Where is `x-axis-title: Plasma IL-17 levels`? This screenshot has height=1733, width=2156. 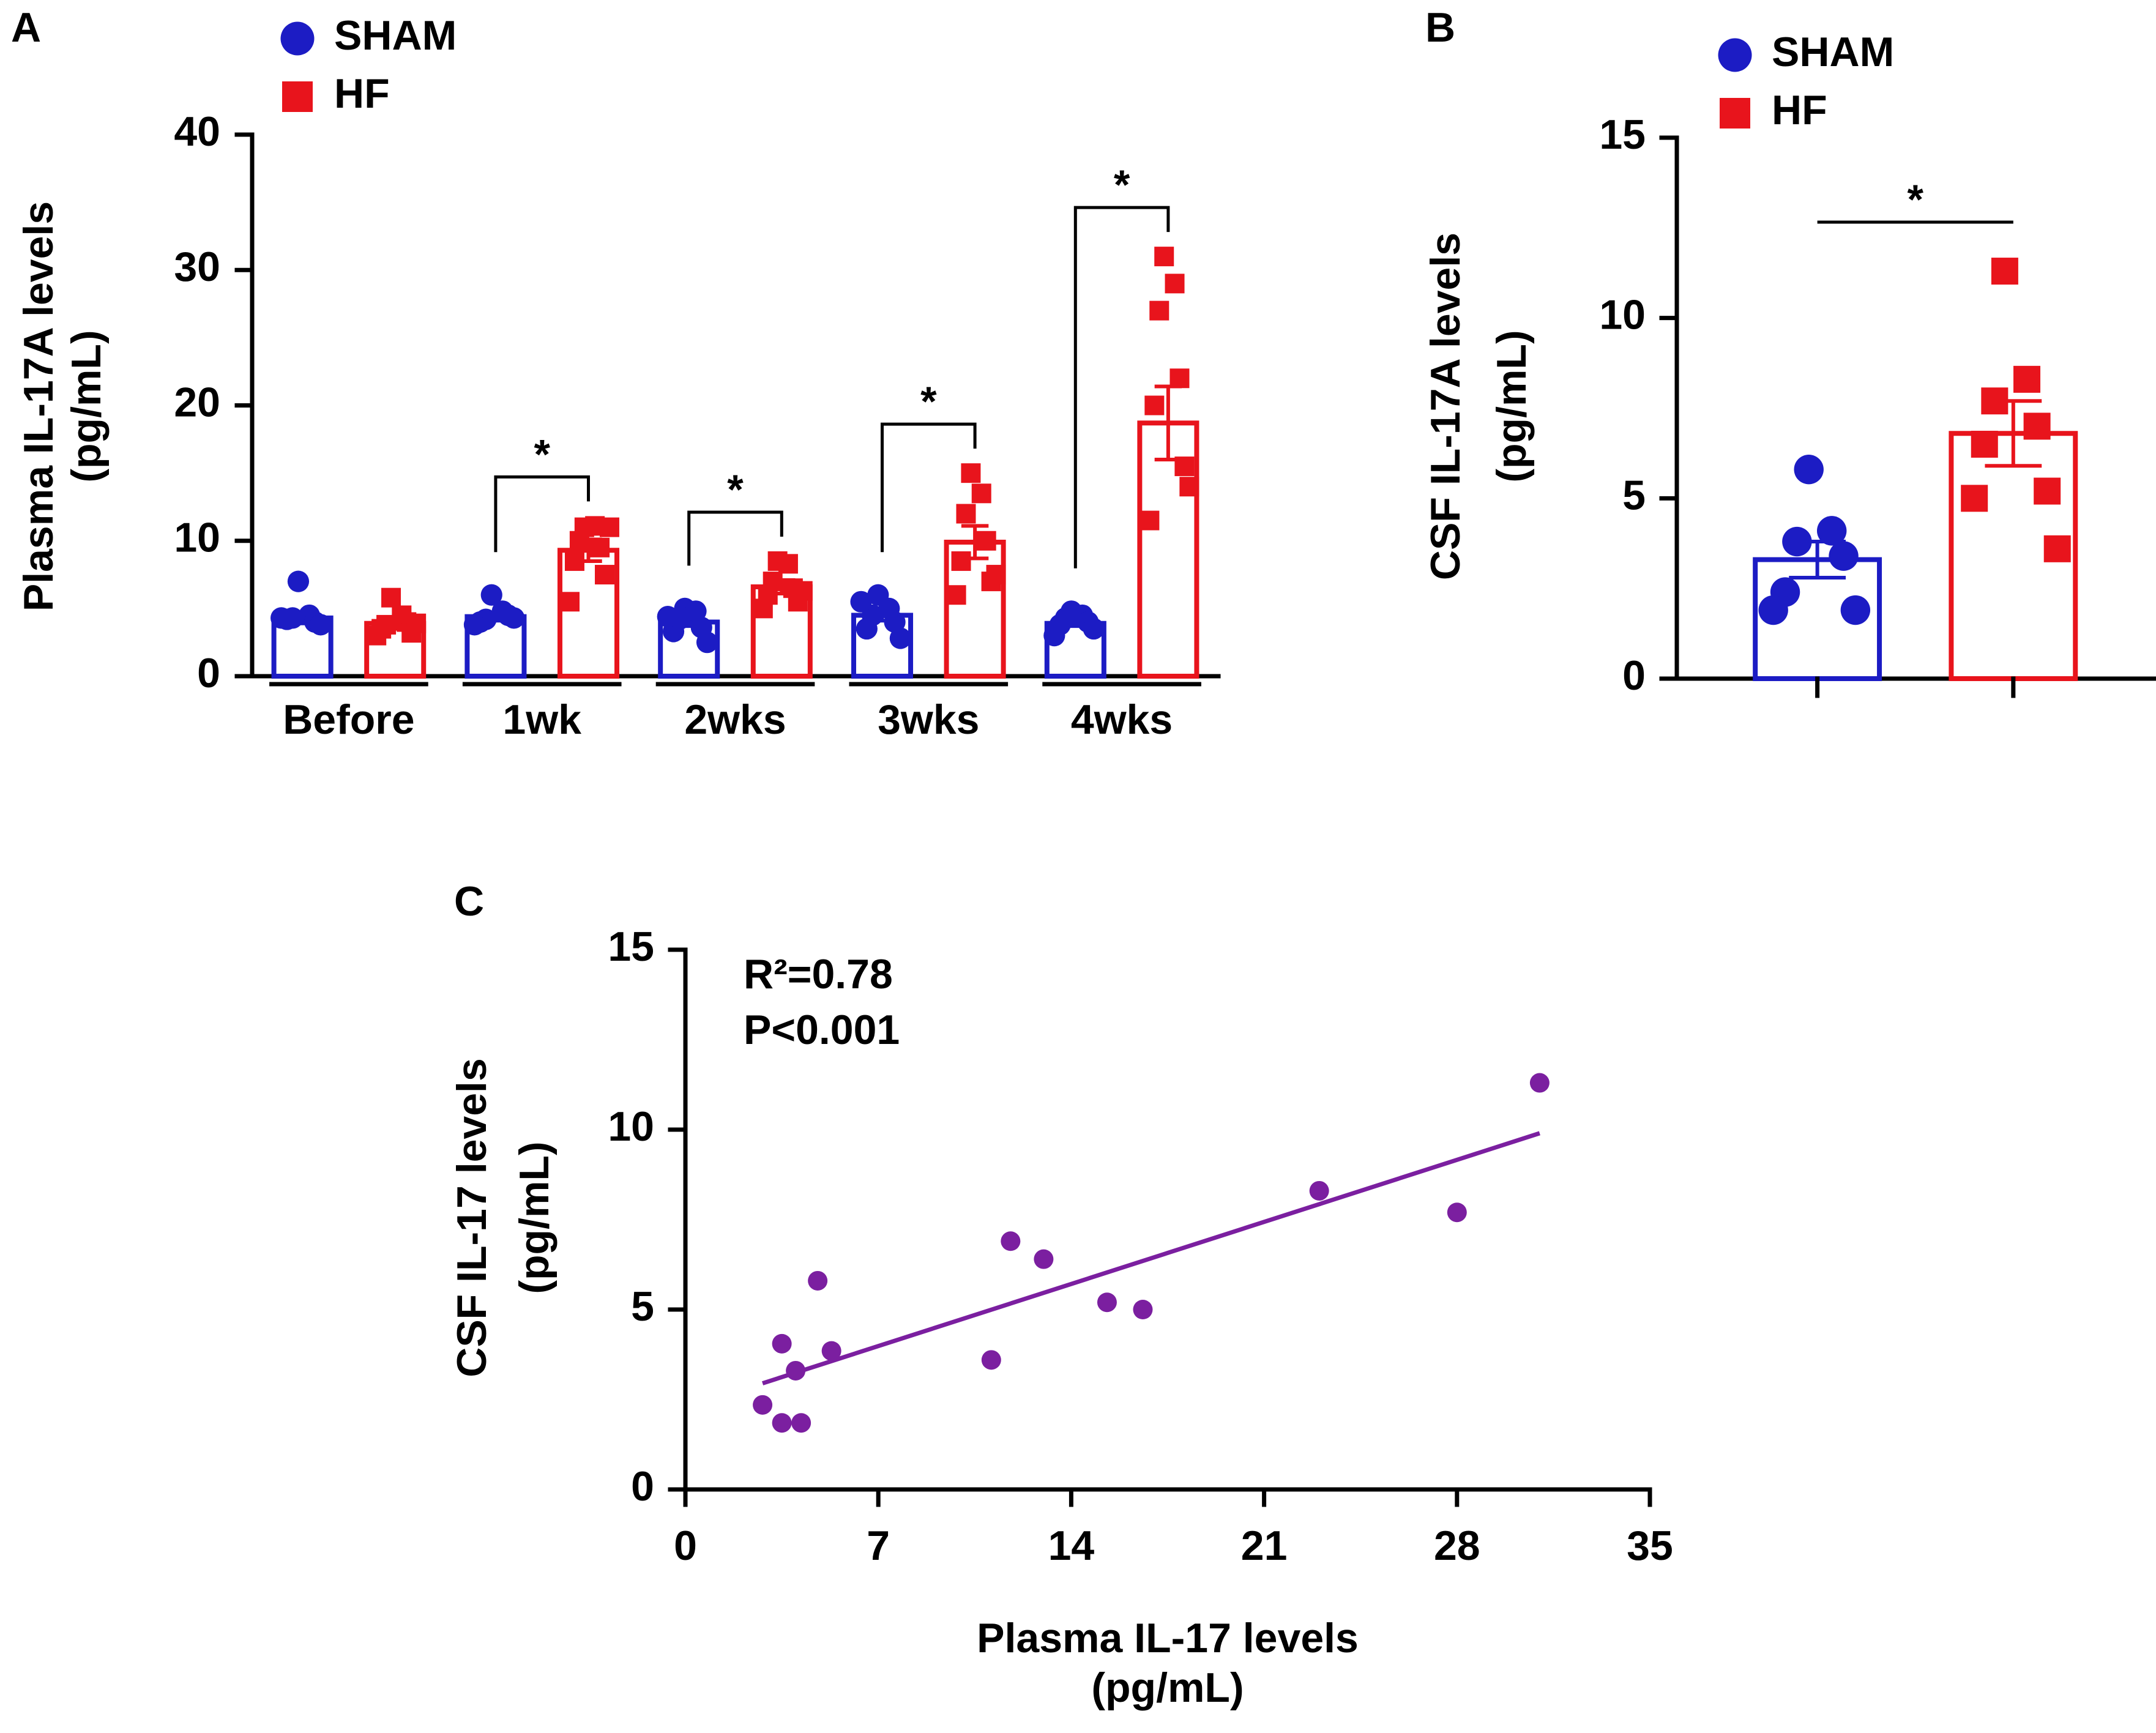 x-axis-title: Plasma IL-17 levels is located at coordinates (1168, 1638).